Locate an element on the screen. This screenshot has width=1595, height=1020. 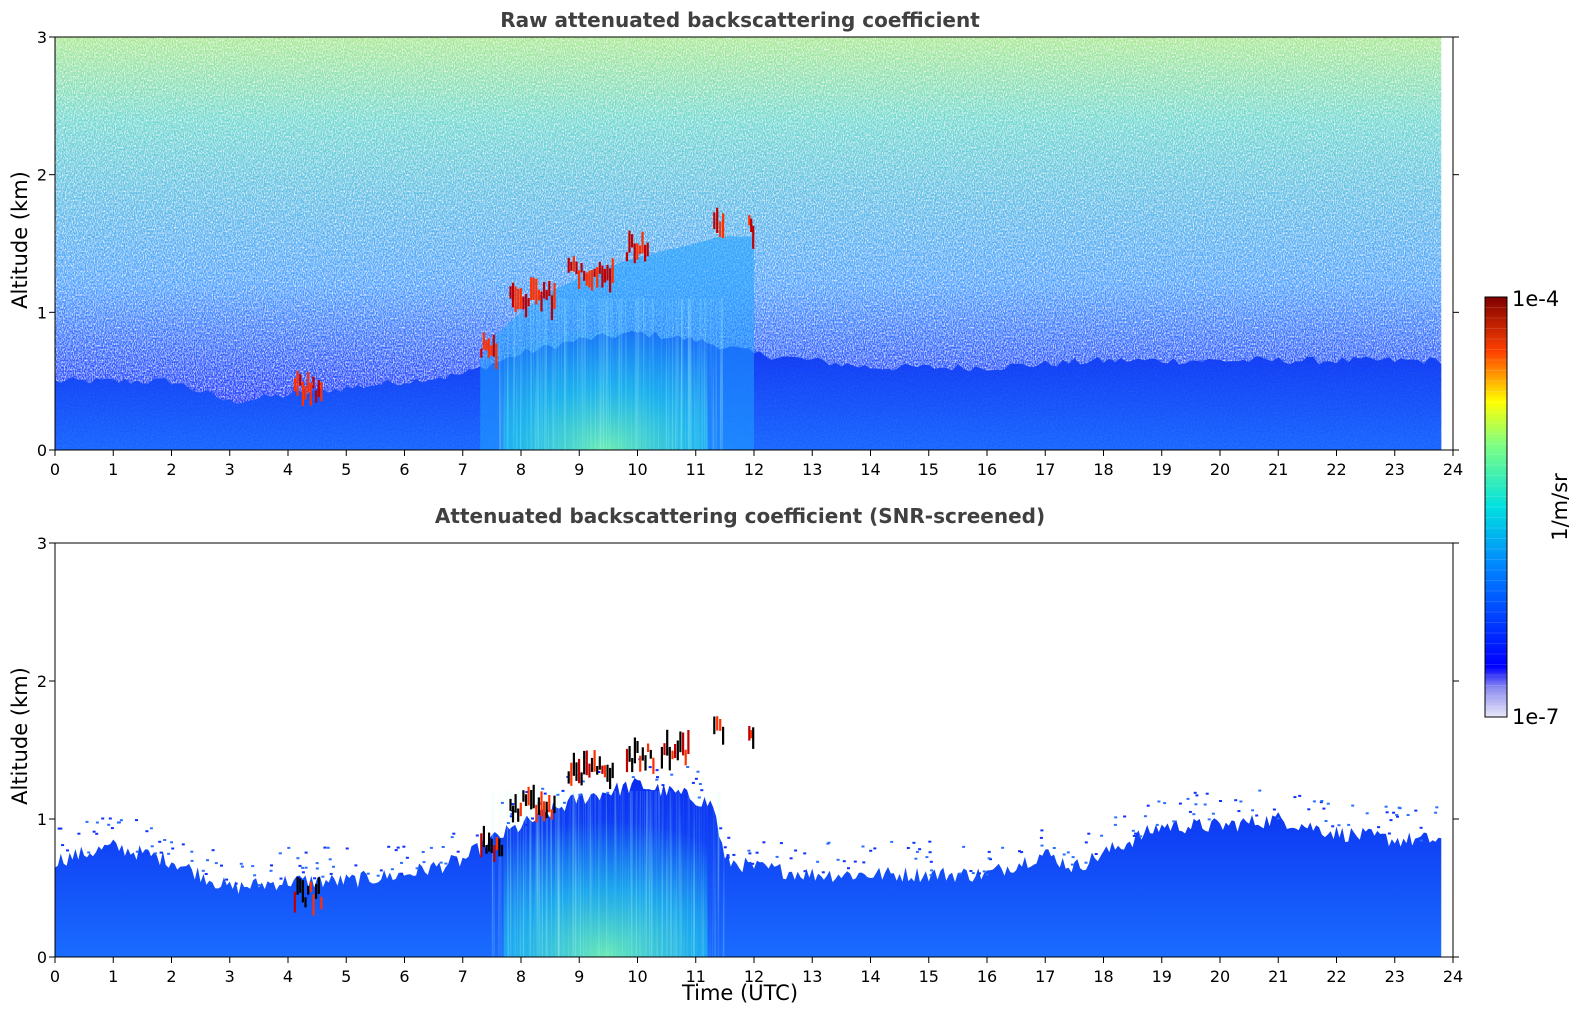
x-tick-label: 9 is located at coordinates (579, 976).